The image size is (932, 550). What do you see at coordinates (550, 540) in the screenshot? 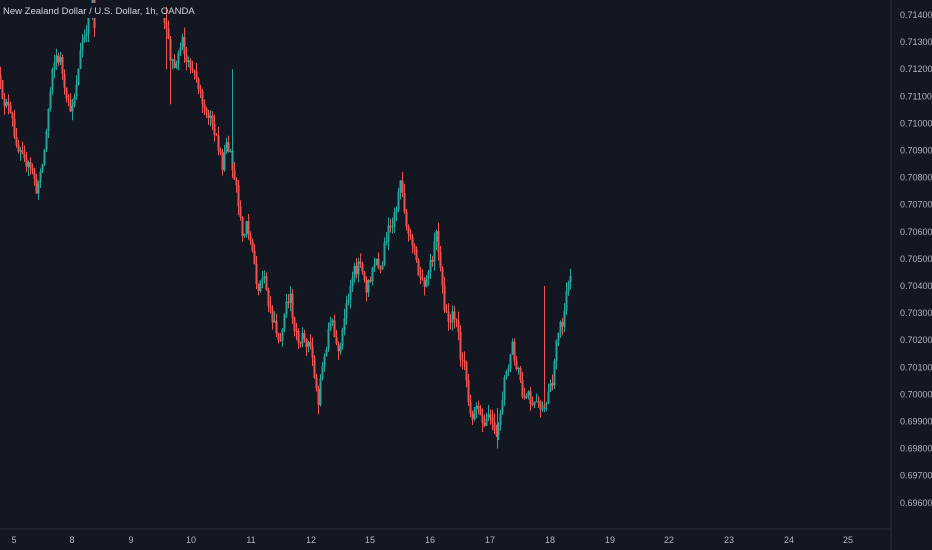
I see `time-tick-label: 18` at bounding box center [550, 540].